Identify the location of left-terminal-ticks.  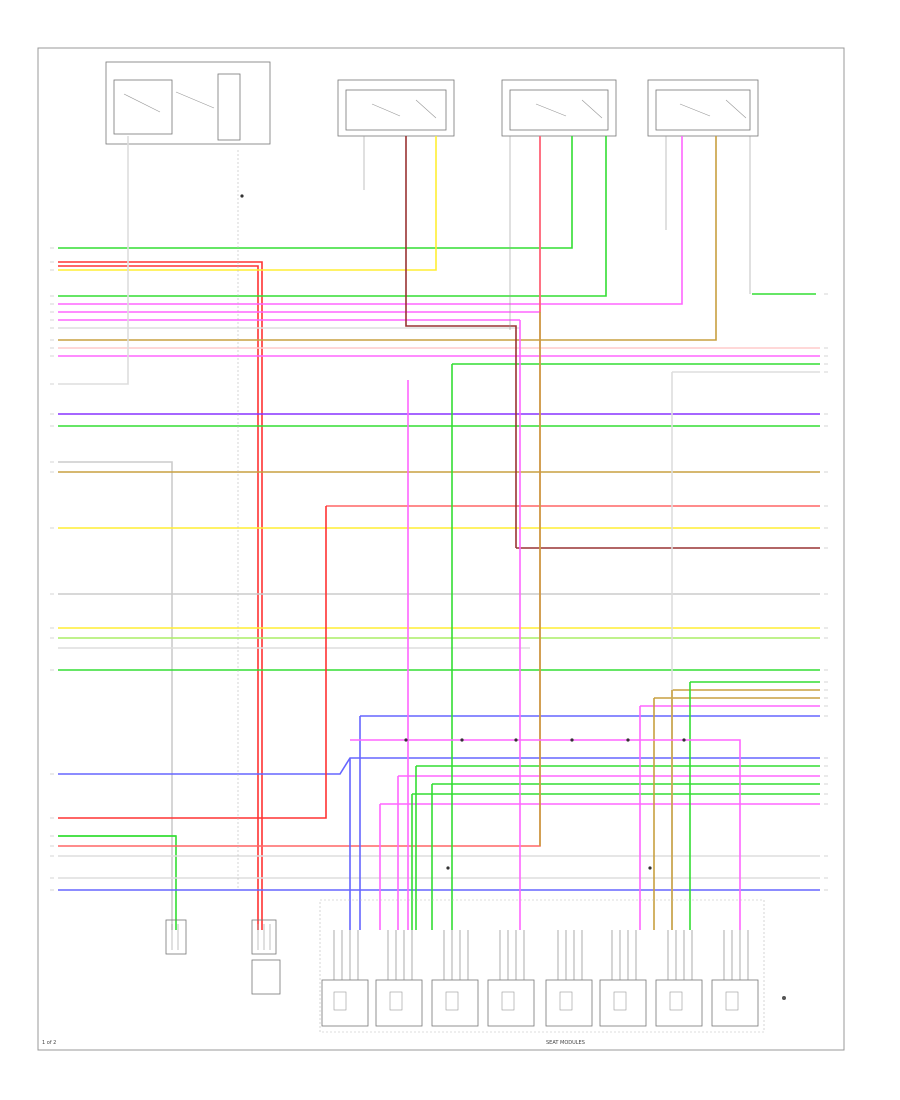
(52, 569).